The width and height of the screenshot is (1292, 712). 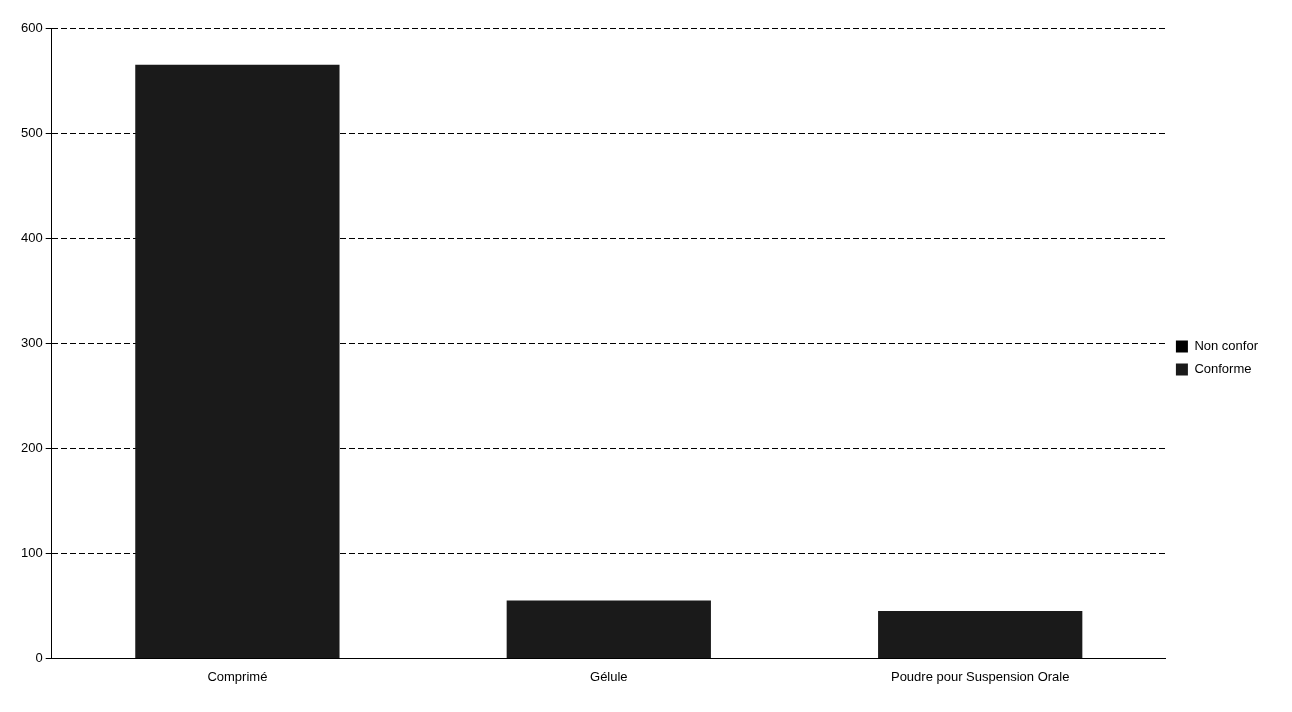 What do you see at coordinates (1223, 369) in the screenshot?
I see `legend-label: Conforme` at bounding box center [1223, 369].